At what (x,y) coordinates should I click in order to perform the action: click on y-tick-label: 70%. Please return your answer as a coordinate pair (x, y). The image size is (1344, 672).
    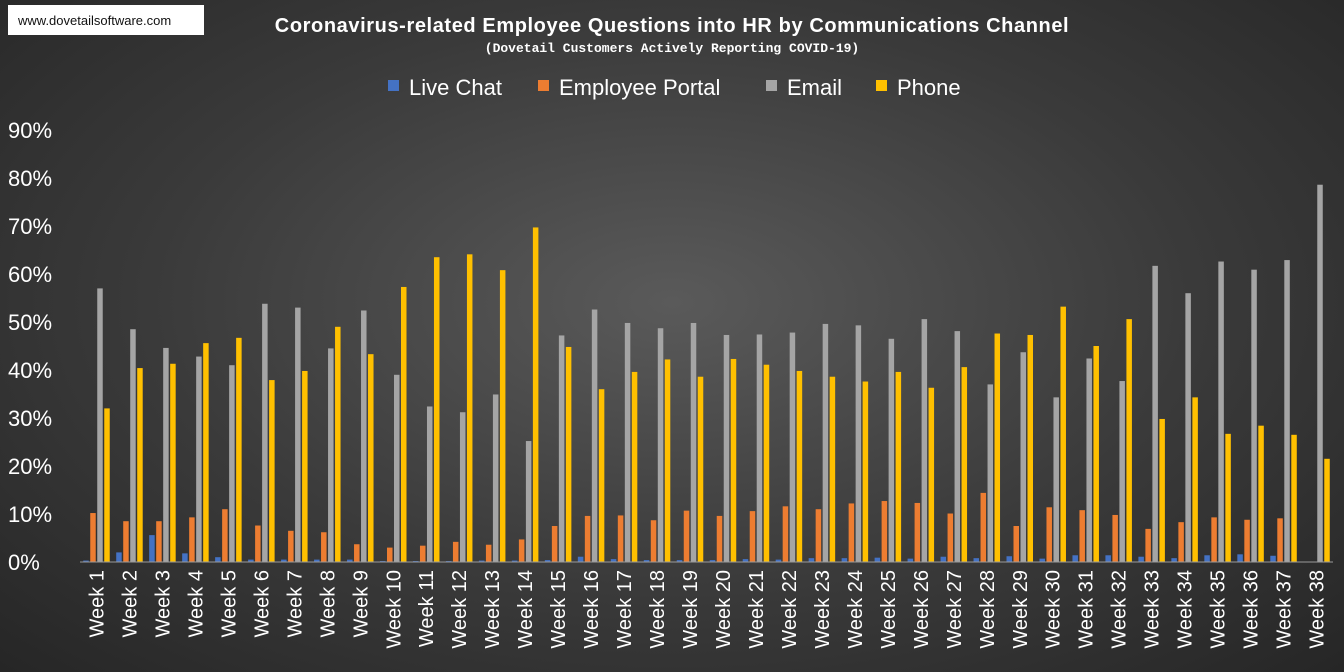
    Looking at the image, I should click on (30, 226).